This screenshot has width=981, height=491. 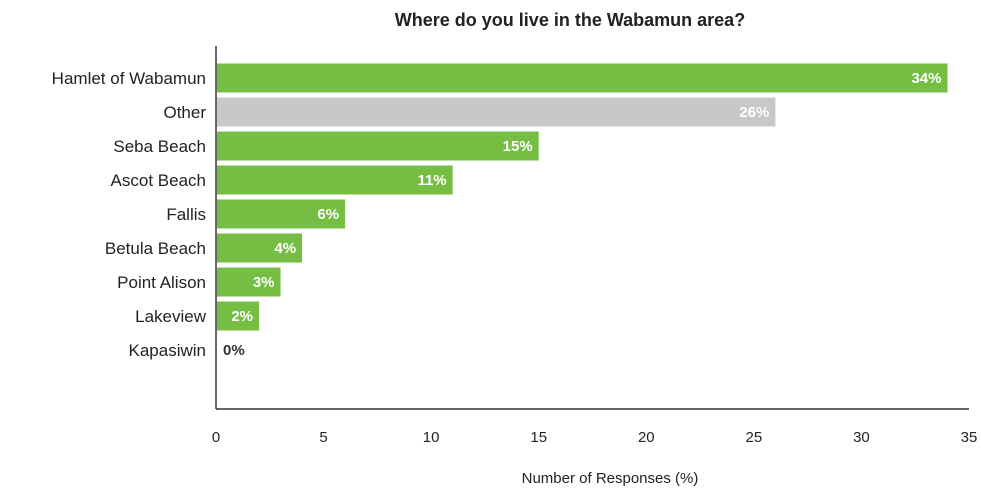 I want to click on category-label: Ascot Beach, so click(x=158, y=180).